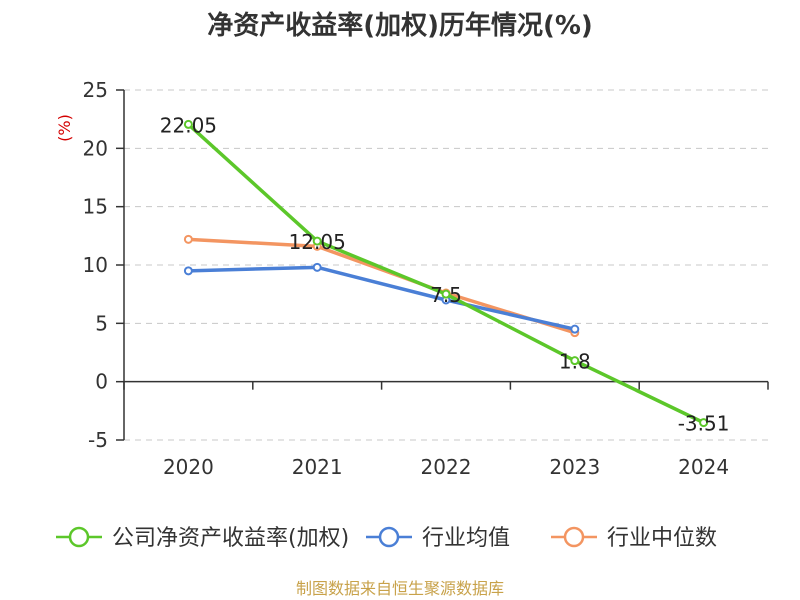  What do you see at coordinates (98, 440) in the screenshot?
I see `y-tick-label: -5` at bounding box center [98, 440].